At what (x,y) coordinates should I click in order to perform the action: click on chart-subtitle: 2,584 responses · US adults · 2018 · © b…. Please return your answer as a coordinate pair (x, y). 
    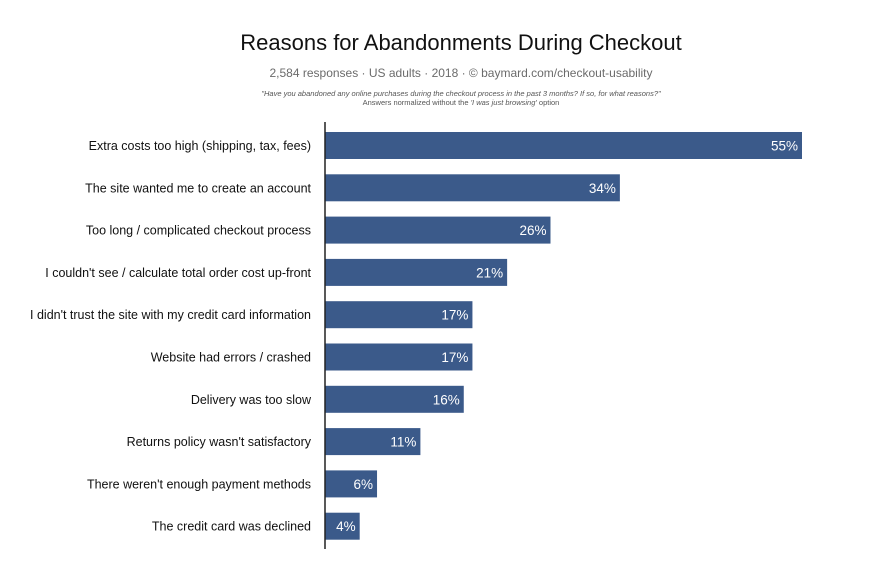
    Looking at the image, I should click on (461, 73).